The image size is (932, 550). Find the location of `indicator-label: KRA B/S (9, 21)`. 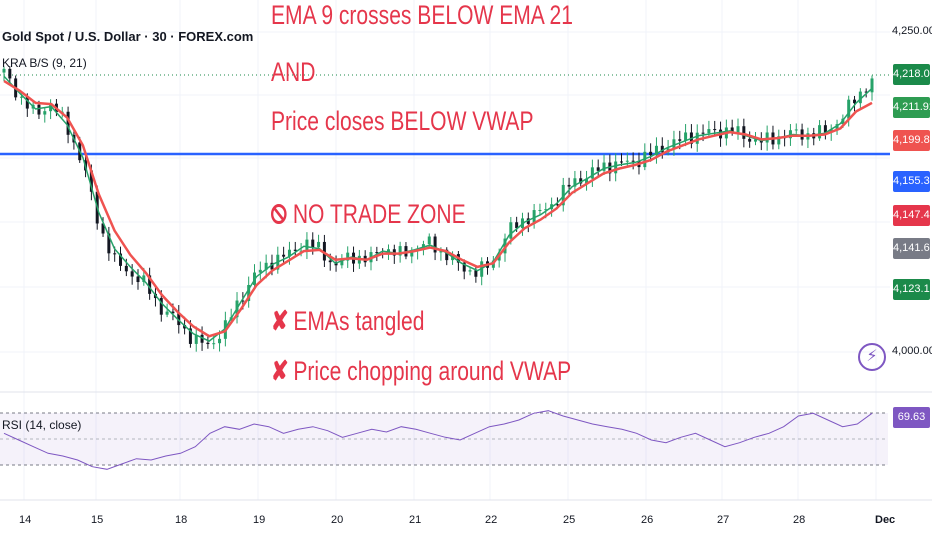

indicator-label: KRA B/S (9, 21) is located at coordinates (44, 63).